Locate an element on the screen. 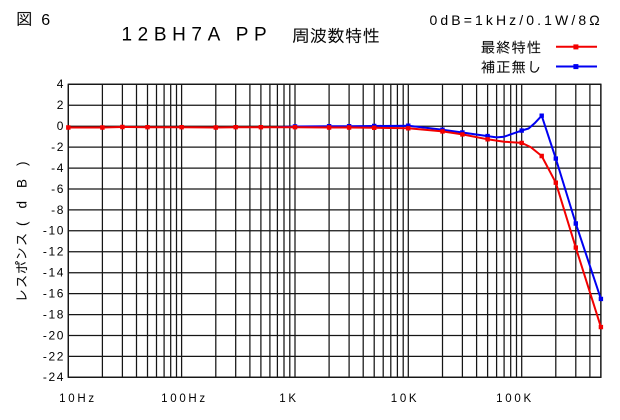 This screenshot has height=420, width=620. svg-text: -14 is located at coordinates (54, 273).